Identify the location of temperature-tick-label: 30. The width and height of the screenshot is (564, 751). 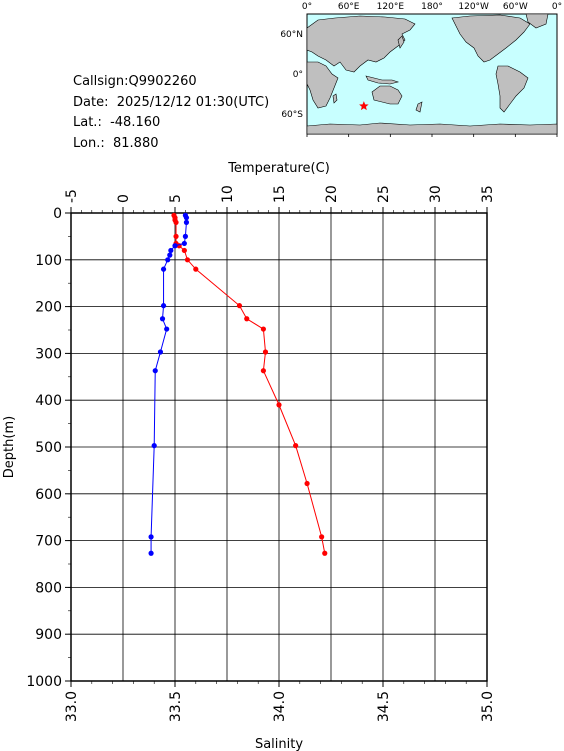
(436, 194).